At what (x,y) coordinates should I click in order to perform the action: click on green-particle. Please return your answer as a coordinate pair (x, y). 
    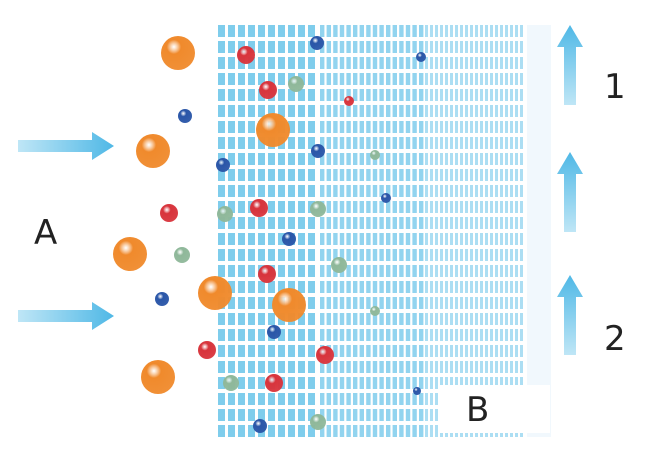
    Looking at the image, I should click on (375, 155).